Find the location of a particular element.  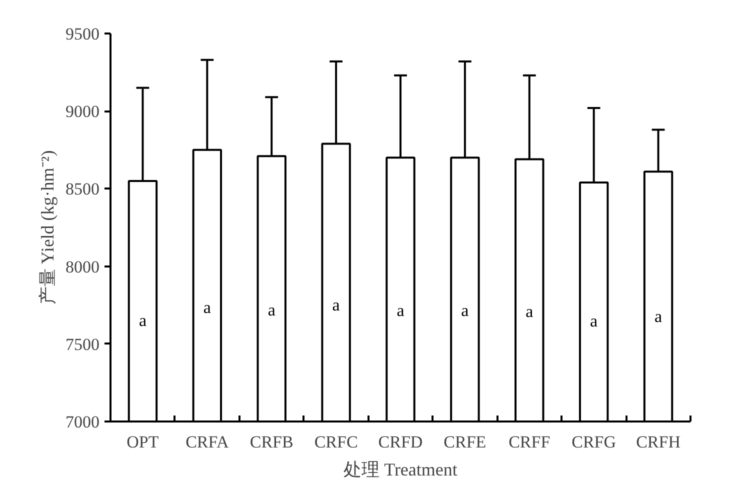

y-tick-label: 8000 is located at coordinates (83, 266).